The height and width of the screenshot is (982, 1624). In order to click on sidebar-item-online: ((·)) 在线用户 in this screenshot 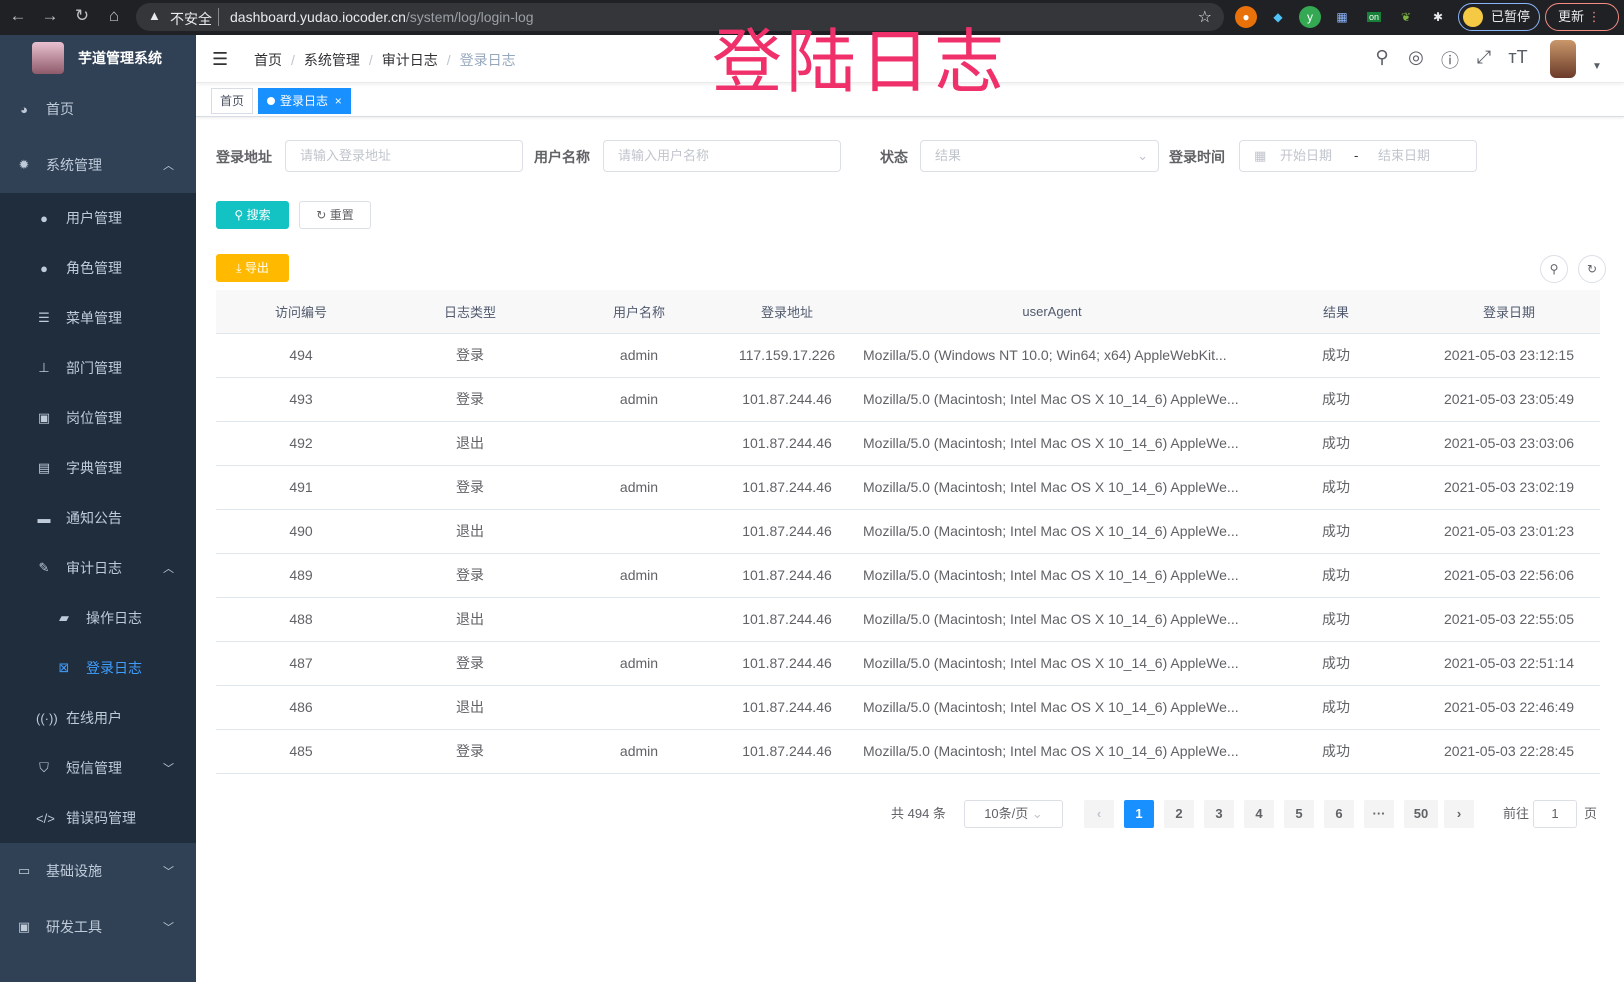, I will do `click(98, 718)`.